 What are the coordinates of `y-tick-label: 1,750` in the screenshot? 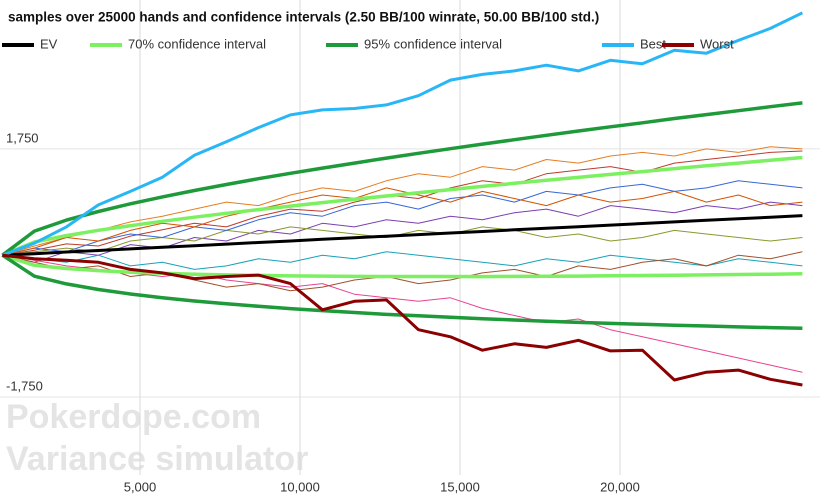 It's located at (22, 137).